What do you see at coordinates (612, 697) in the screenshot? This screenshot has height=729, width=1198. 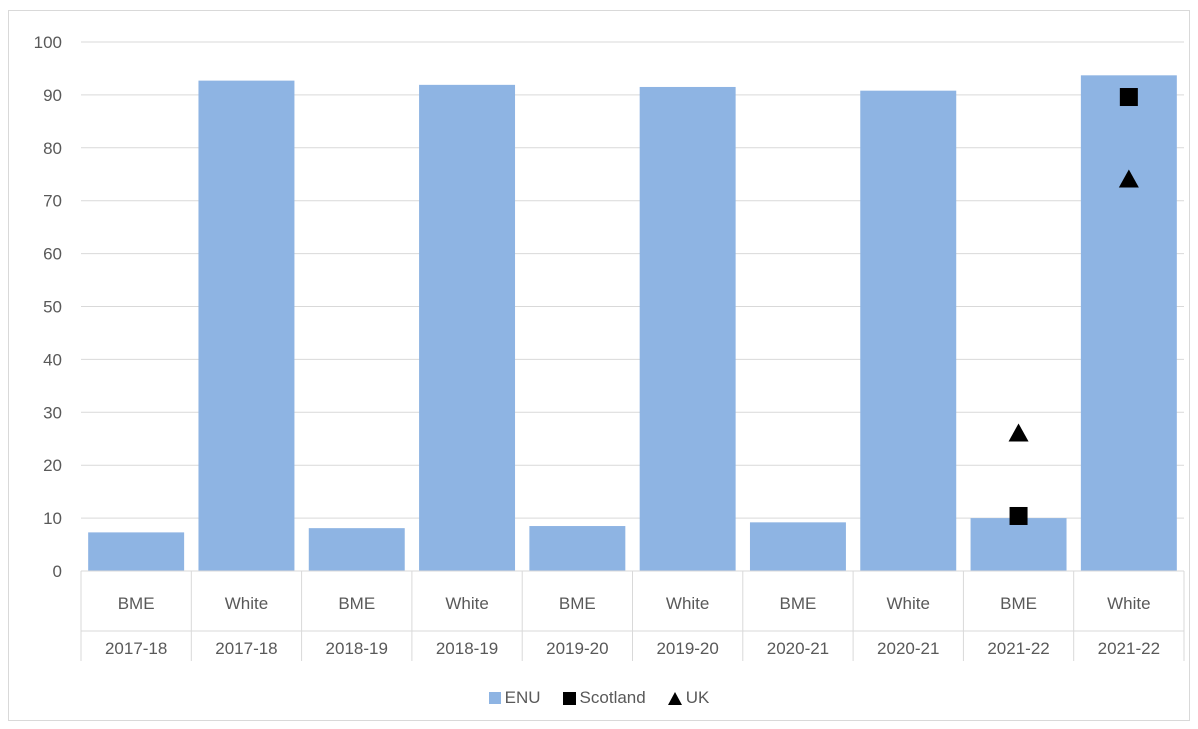 I see `legend-label-scotland: Scotland` at bounding box center [612, 697].